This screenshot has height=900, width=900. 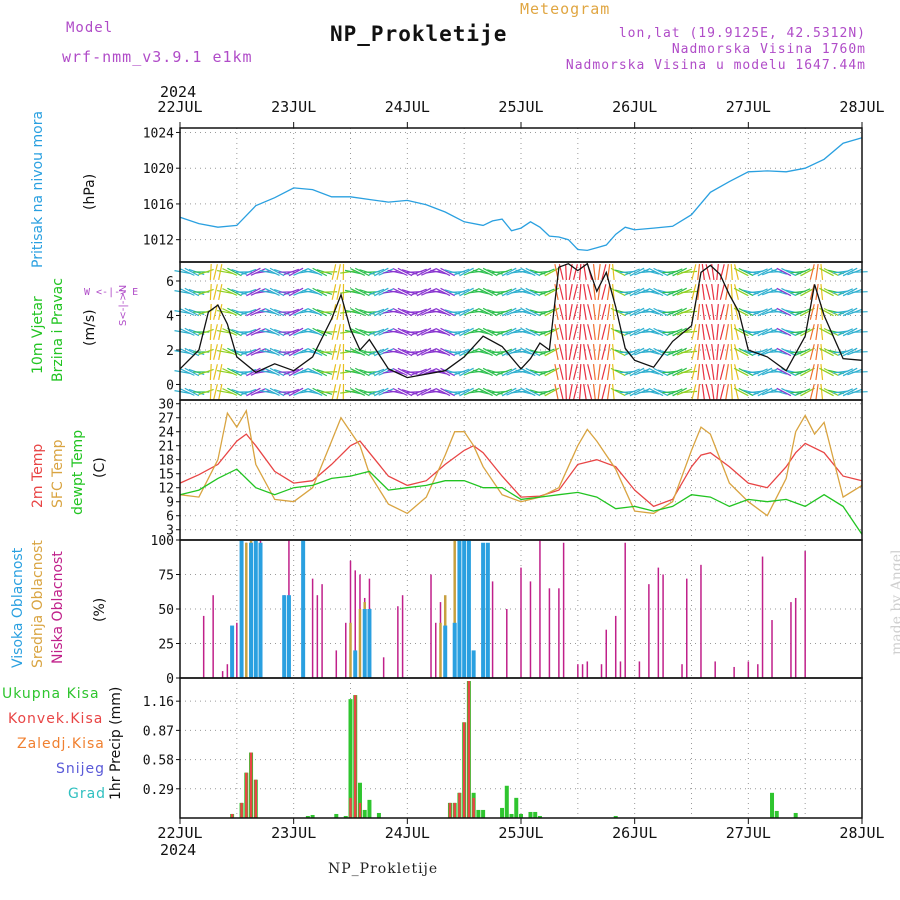 What do you see at coordinates (715, 65) in the screenshot?
I see `model-altitude-text: Nadmorska Visina u modelu 1647.44m` at bounding box center [715, 65].